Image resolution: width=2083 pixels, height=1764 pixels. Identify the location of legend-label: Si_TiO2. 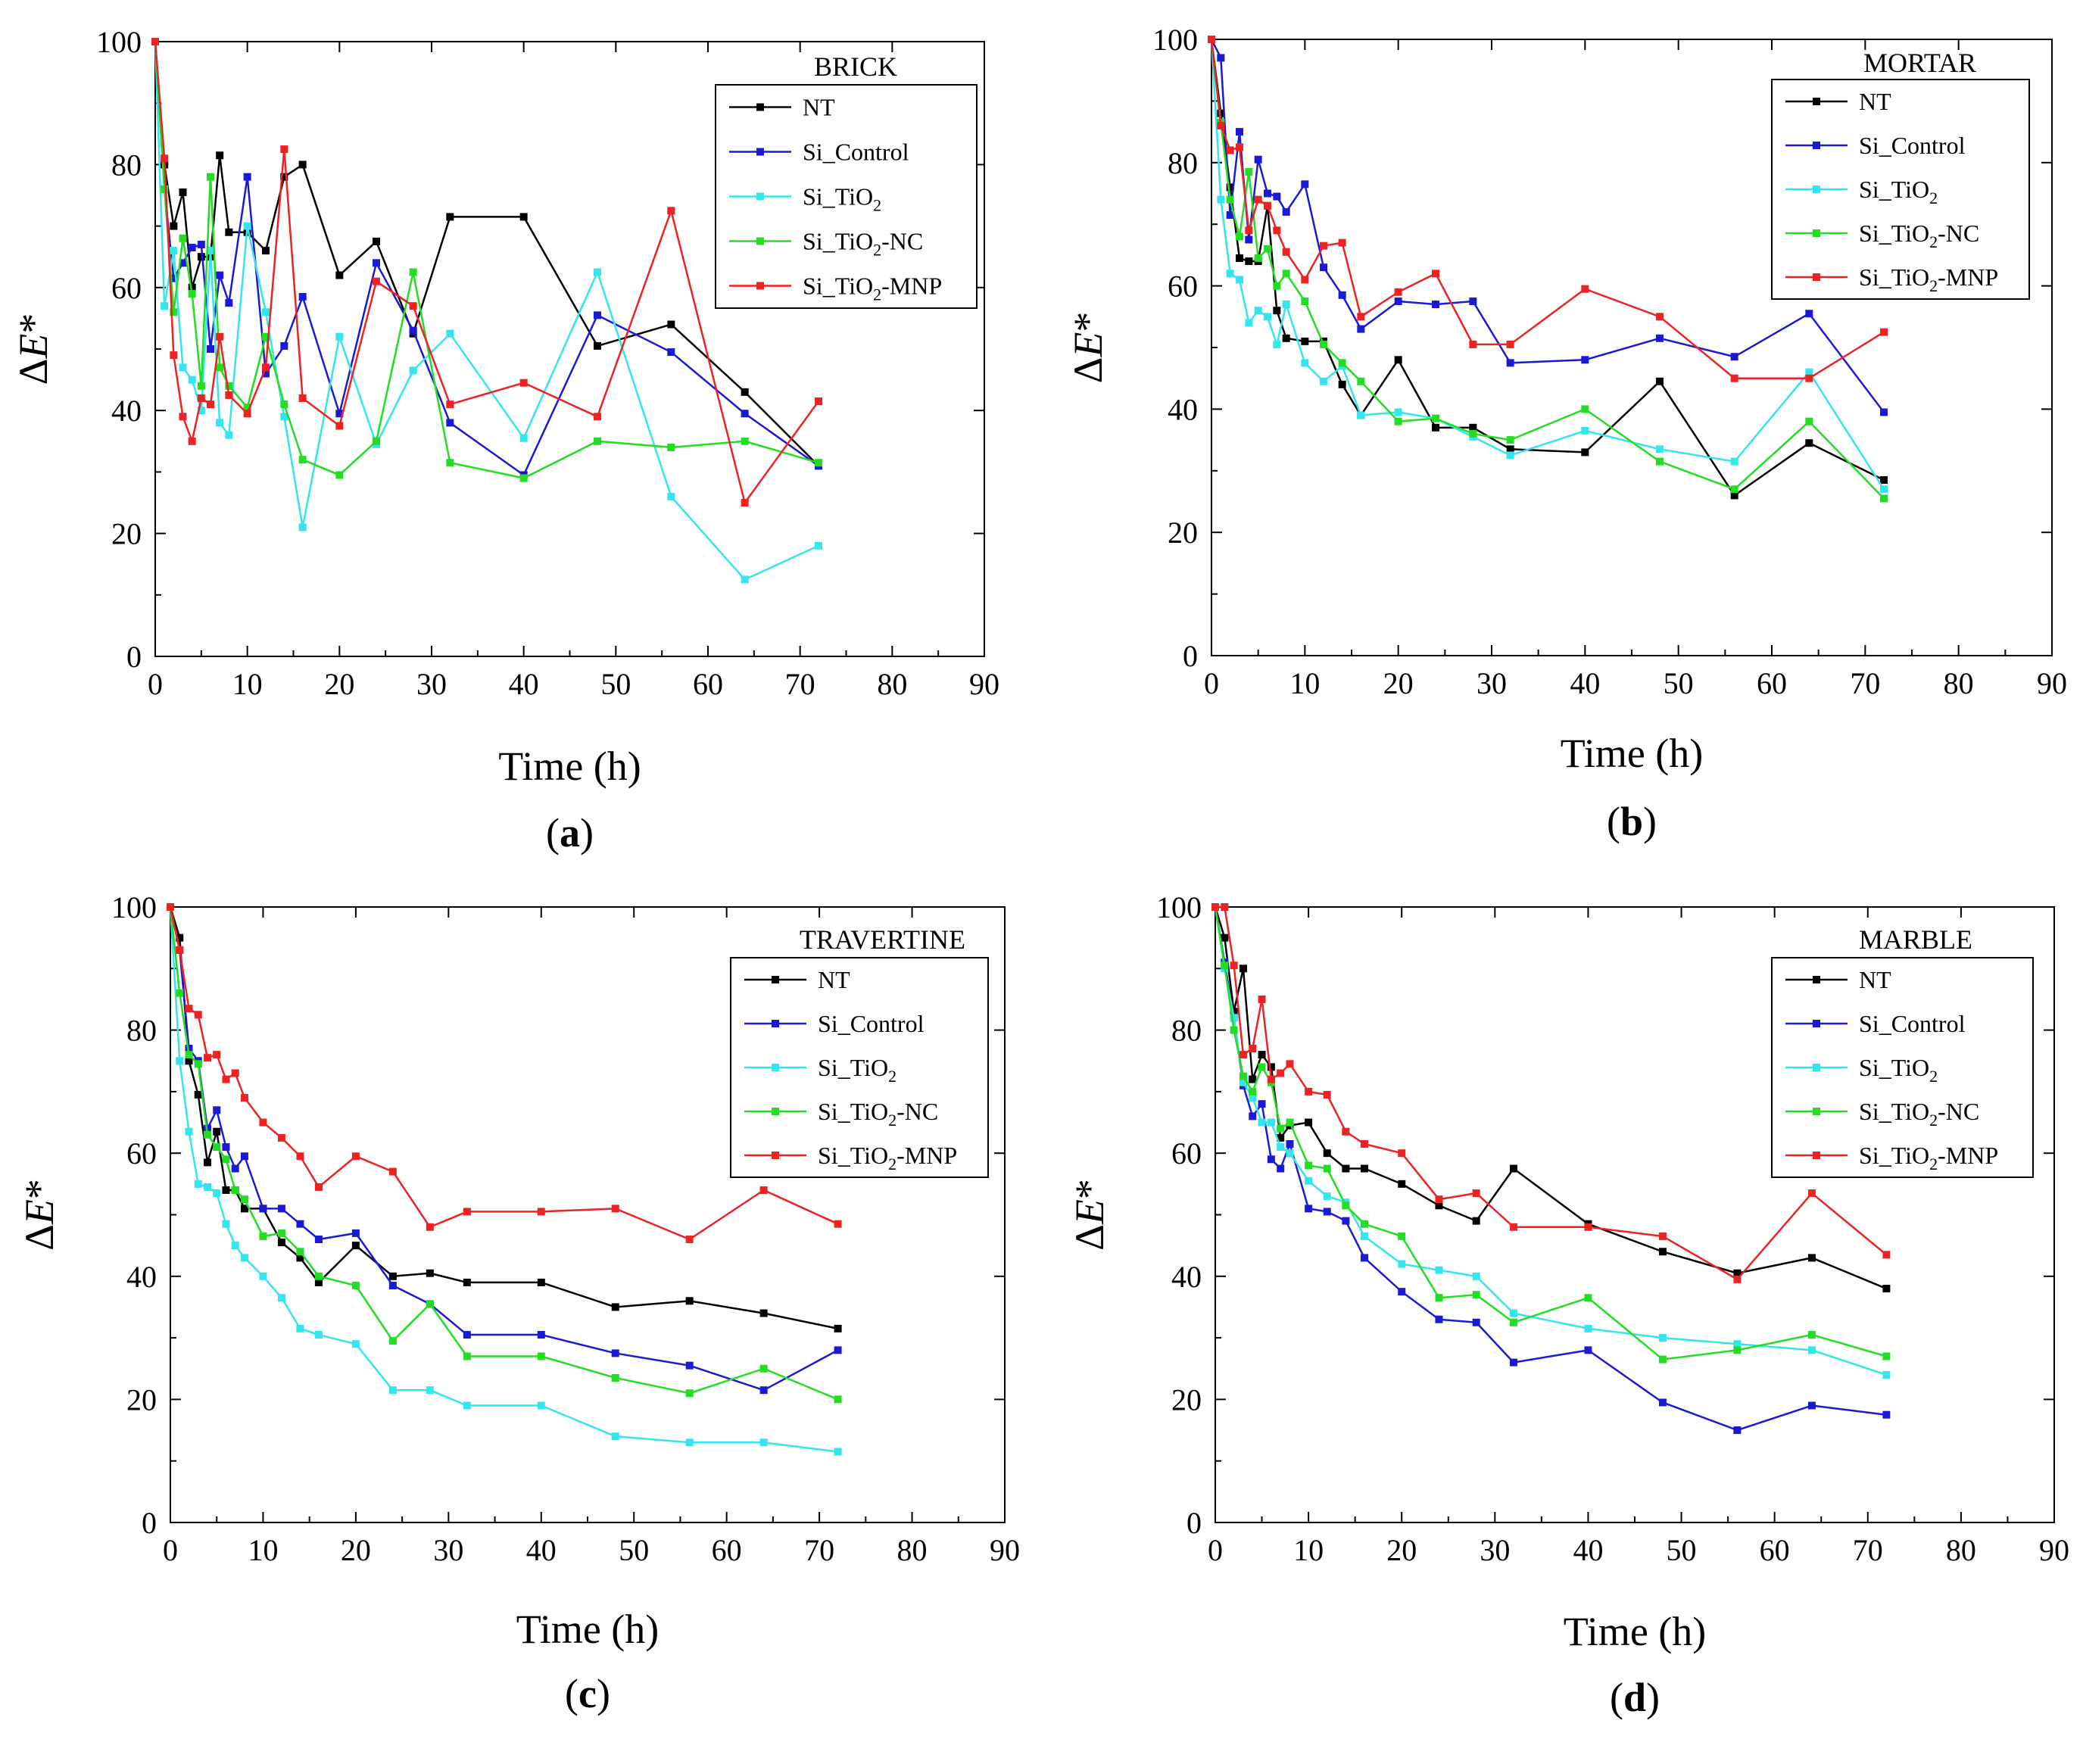
(1899, 1070).